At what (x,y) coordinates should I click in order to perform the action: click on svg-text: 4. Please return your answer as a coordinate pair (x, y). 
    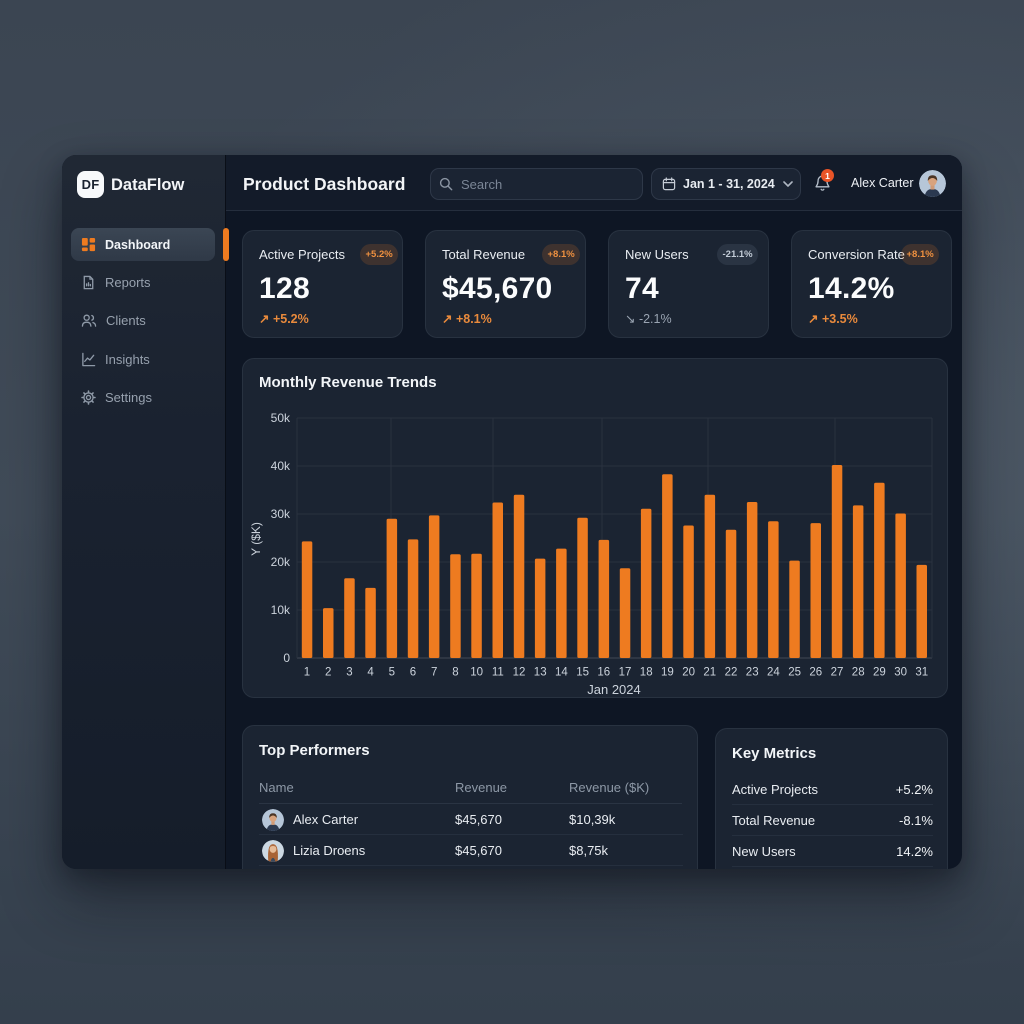
    Looking at the image, I should click on (370, 673).